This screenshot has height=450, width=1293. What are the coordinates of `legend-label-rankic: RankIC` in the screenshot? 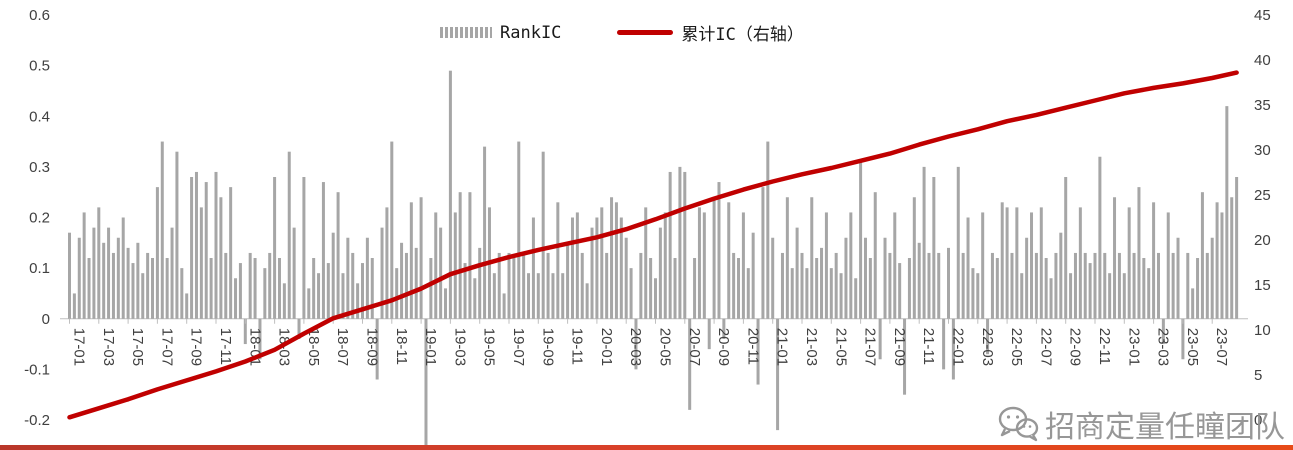 It's located at (531, 32).